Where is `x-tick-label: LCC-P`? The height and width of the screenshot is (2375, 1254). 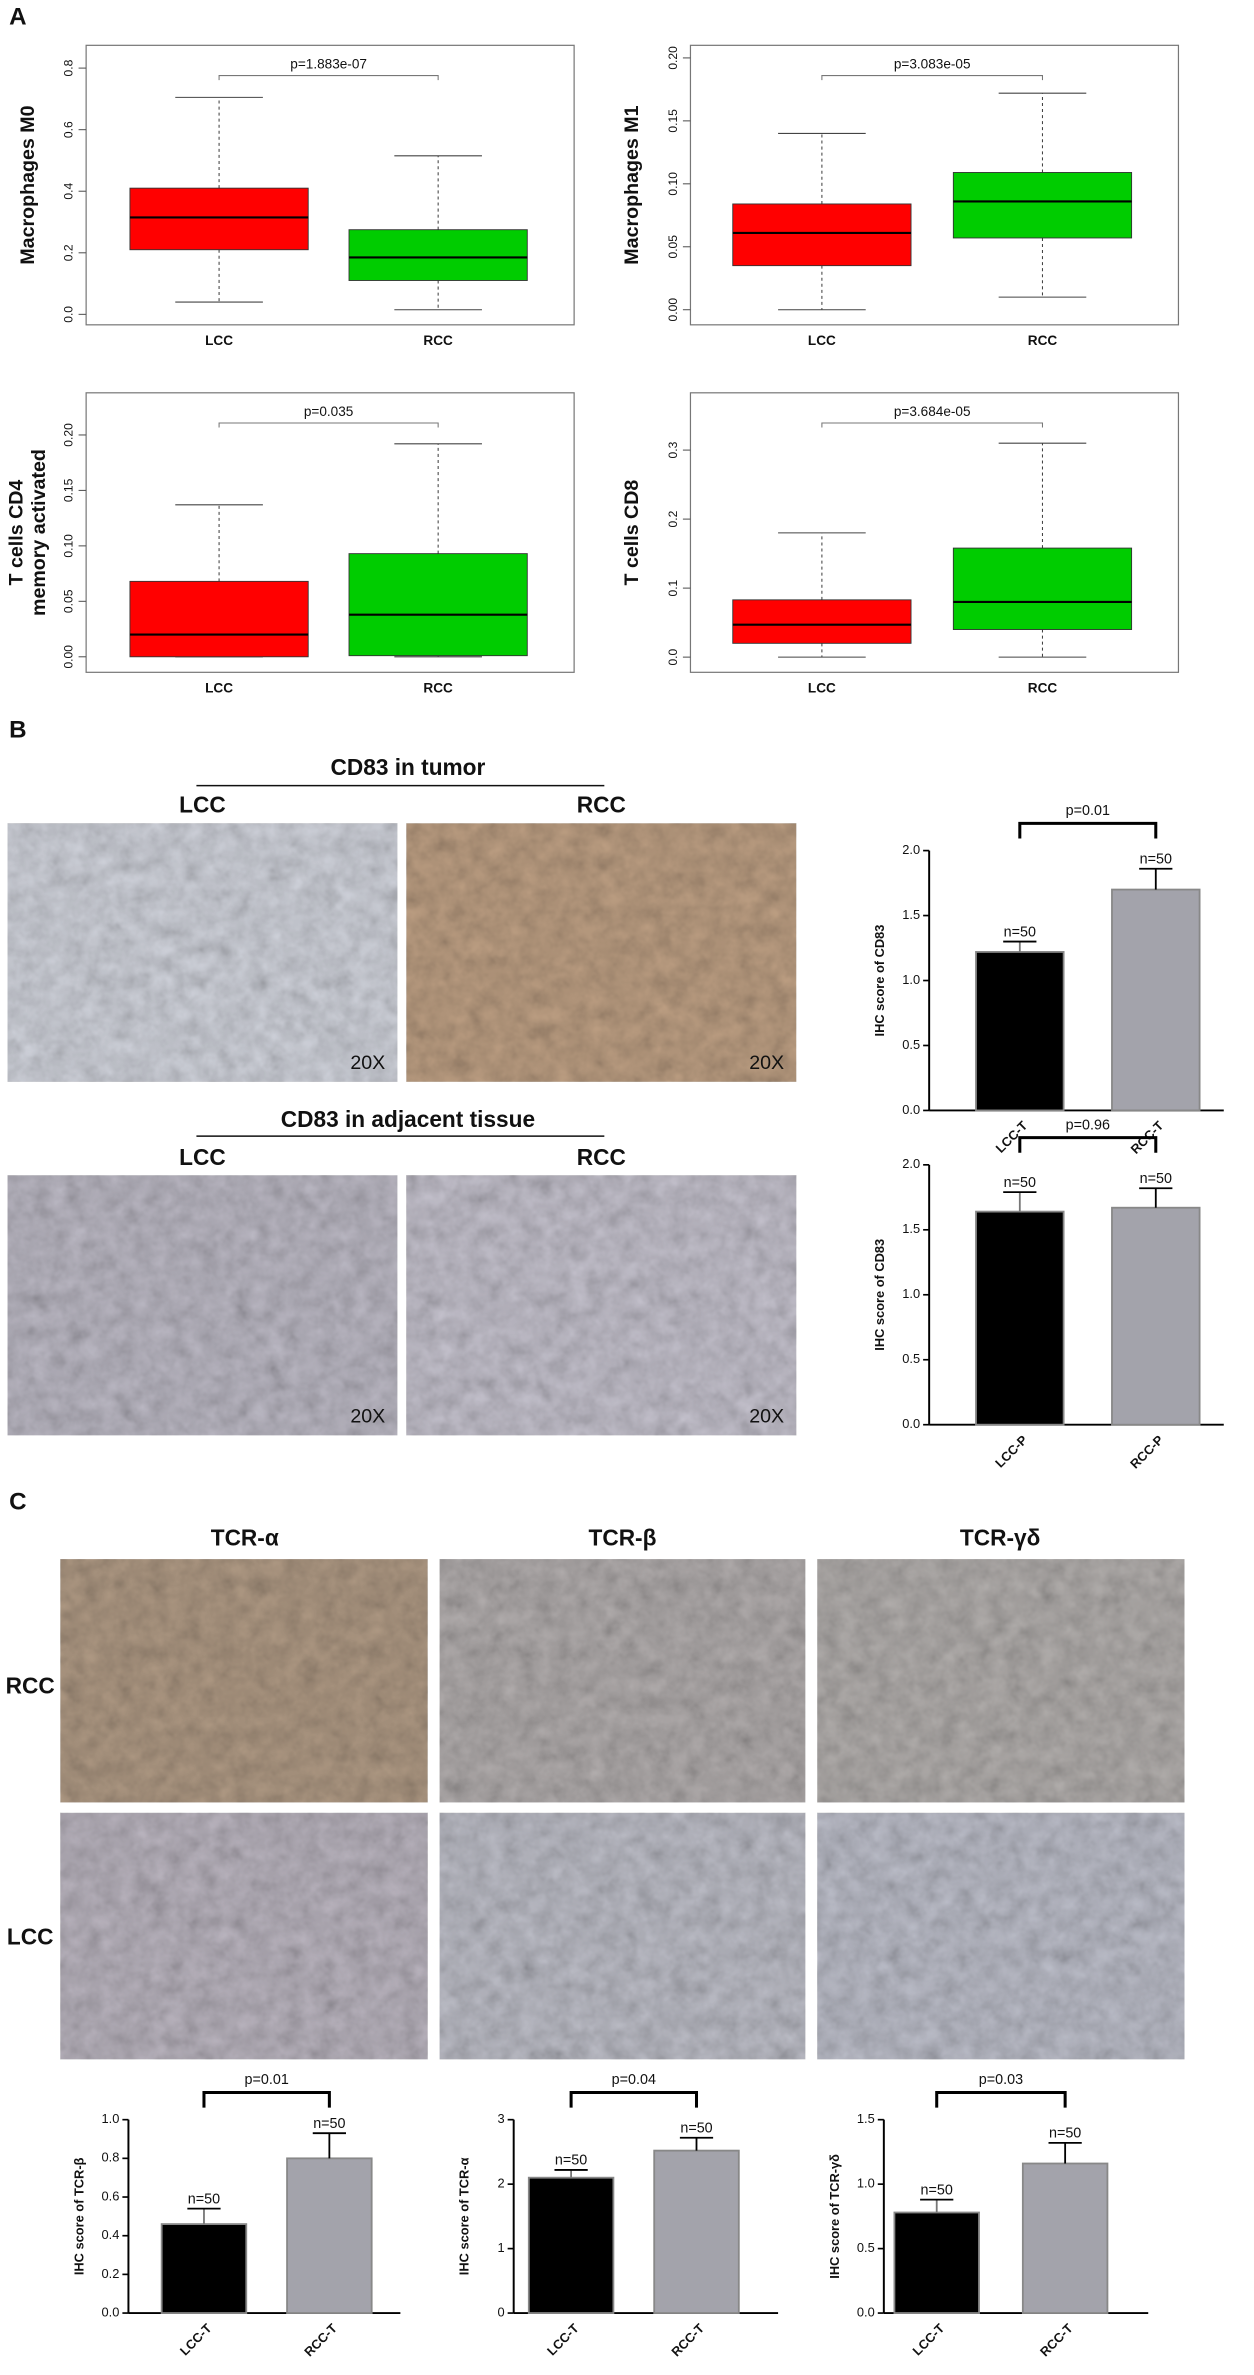
x-tick-label: LCC-P is located at coordinates (1011, 1451).